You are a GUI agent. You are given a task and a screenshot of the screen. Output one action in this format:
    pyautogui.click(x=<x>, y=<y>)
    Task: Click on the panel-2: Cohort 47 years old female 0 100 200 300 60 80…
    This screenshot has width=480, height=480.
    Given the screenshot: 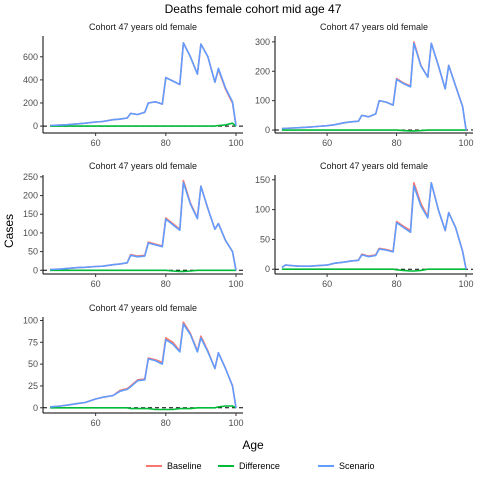 What is the action you would take?
    pyautogui.click(x=364, y=85)
    